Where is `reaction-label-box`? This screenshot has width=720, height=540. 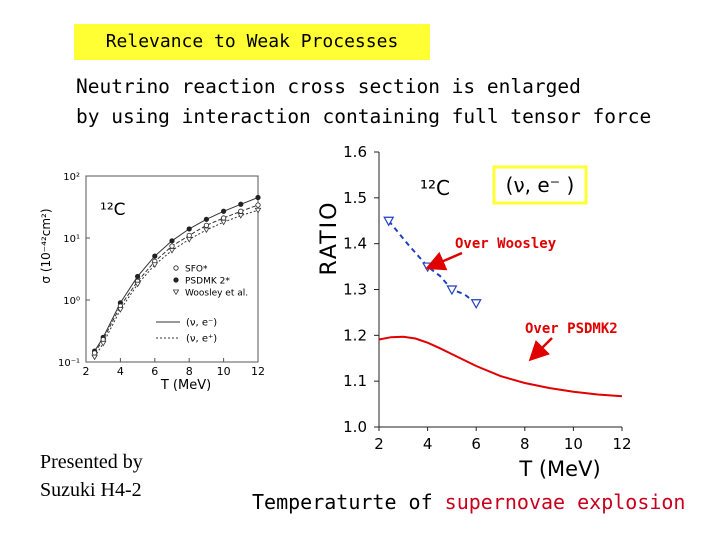
reaction-label-box is located at coordinates (540, 185).